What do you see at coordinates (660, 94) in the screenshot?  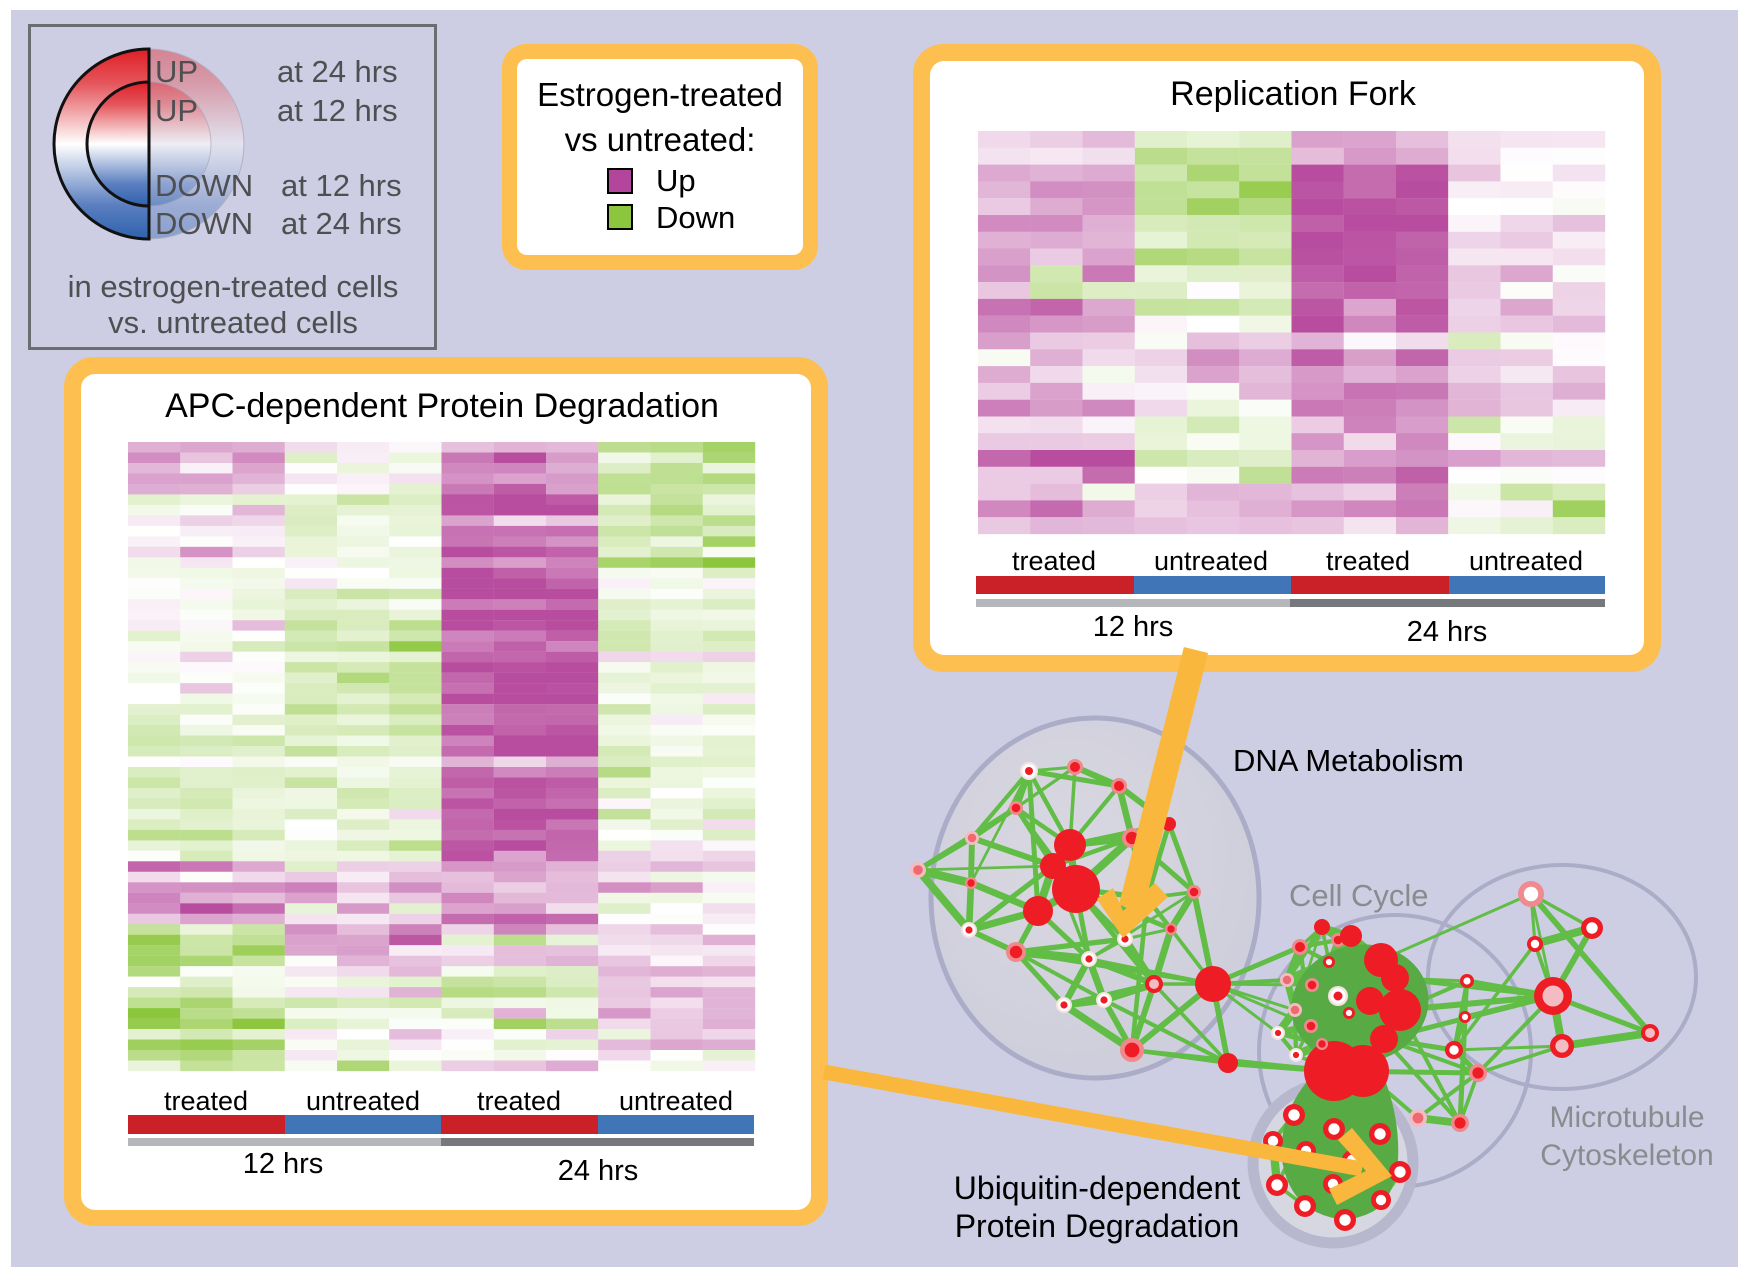 I see `svg-text: Estrogen-treated` at bounding box center [660, 94].